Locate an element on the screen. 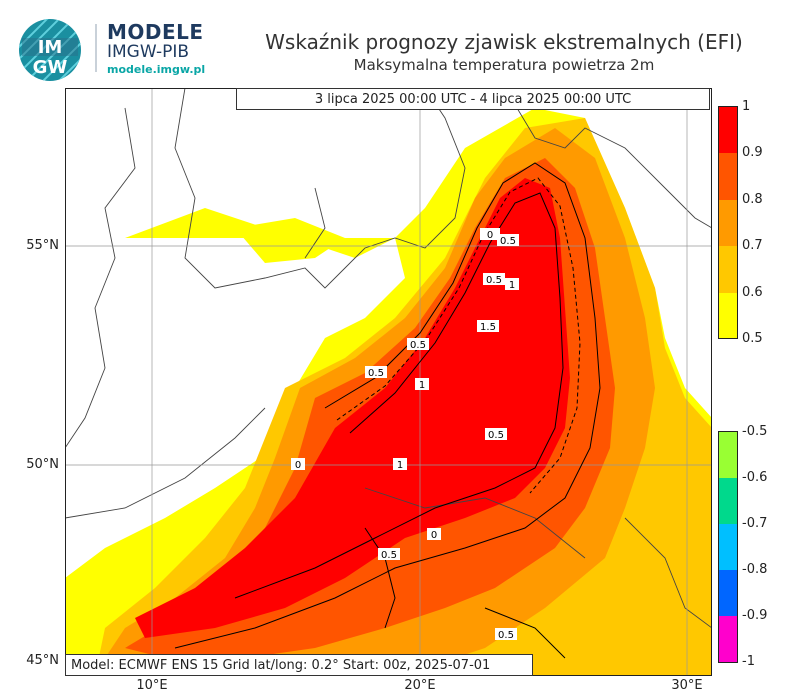 This screenshot has height=694, width=800. contour-label-05g: 0.5 is located at coordinates (506, 635).